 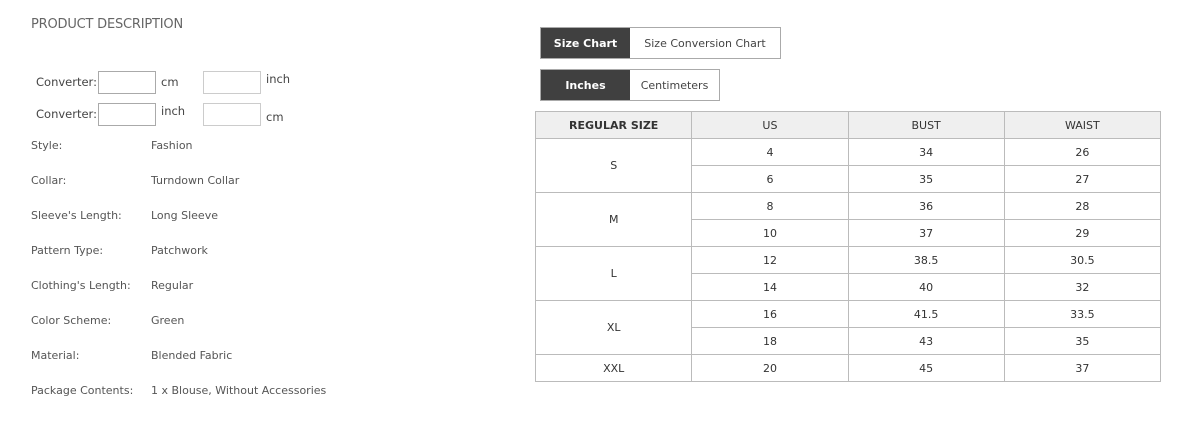 What do you see at coordinates (124, 215) in the screenshot?
I see `spec-row: Sleeve's Length: Long Sleeve` at bounding box center [124, 215].